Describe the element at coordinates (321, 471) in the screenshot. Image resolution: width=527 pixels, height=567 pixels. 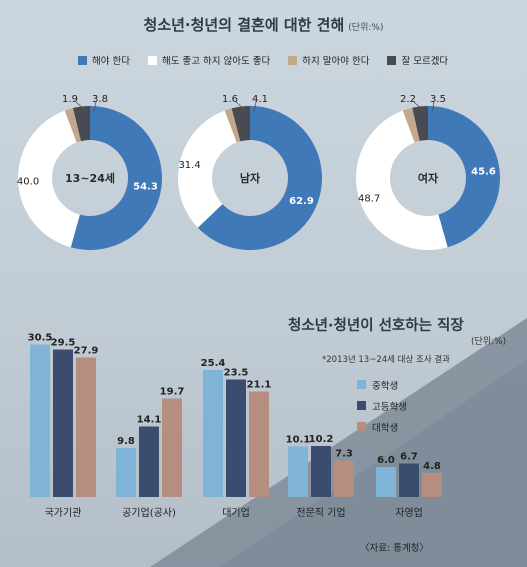
I see `bar-3-high` at that location.